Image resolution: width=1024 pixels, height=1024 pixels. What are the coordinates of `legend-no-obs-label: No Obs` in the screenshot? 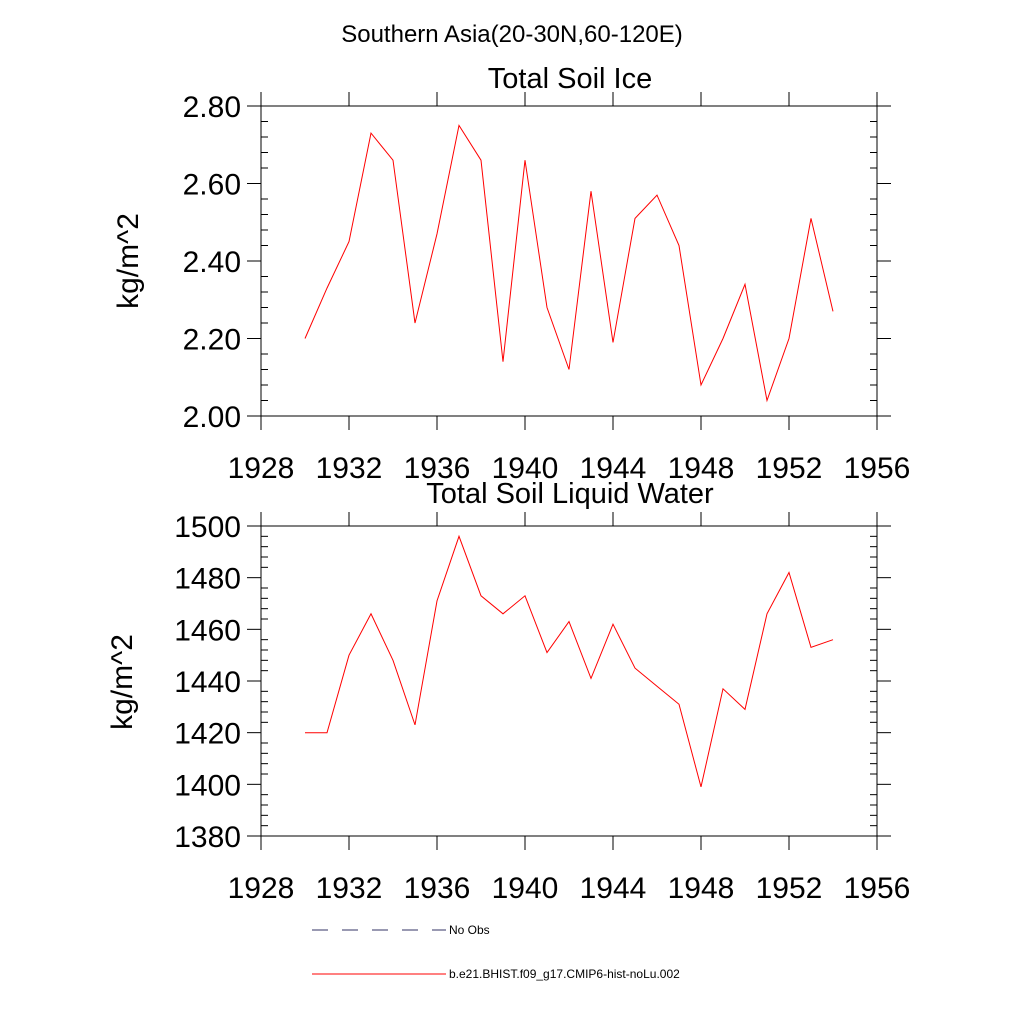 It's located at (469, 930).